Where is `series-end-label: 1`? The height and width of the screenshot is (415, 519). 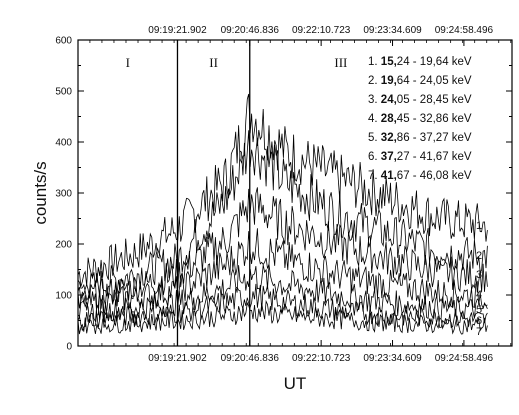
series-end-label: 1 is located at coordinates (479, 226).